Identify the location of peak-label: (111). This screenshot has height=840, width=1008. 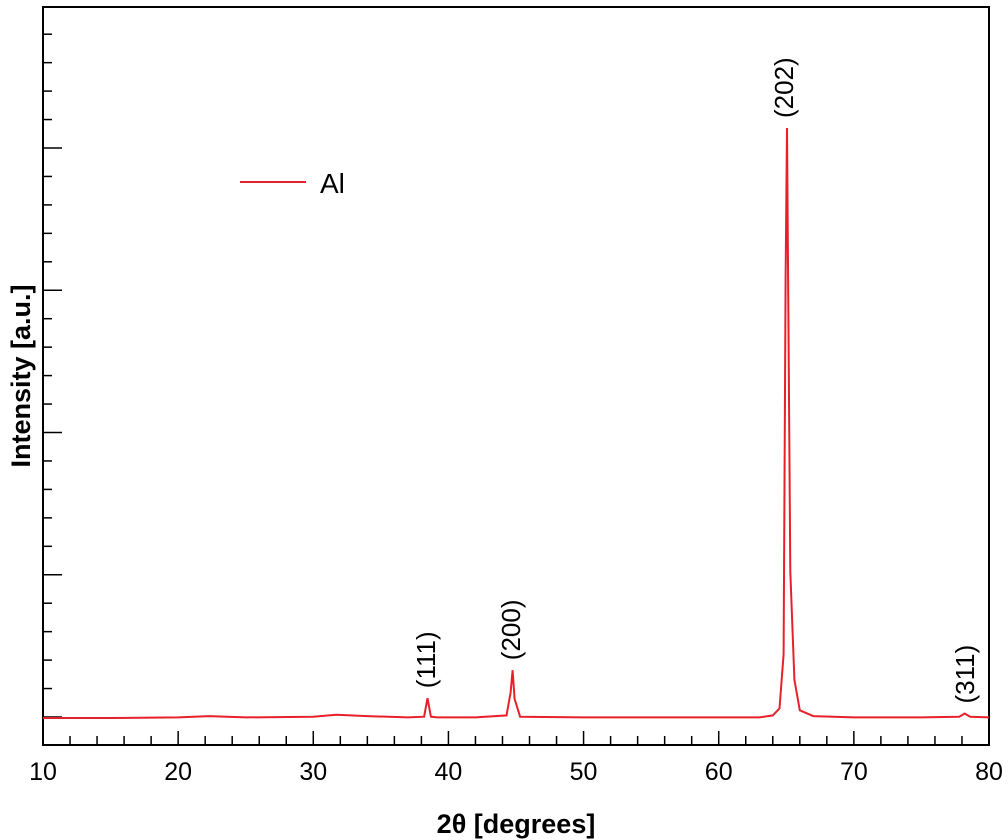
(426, 659).